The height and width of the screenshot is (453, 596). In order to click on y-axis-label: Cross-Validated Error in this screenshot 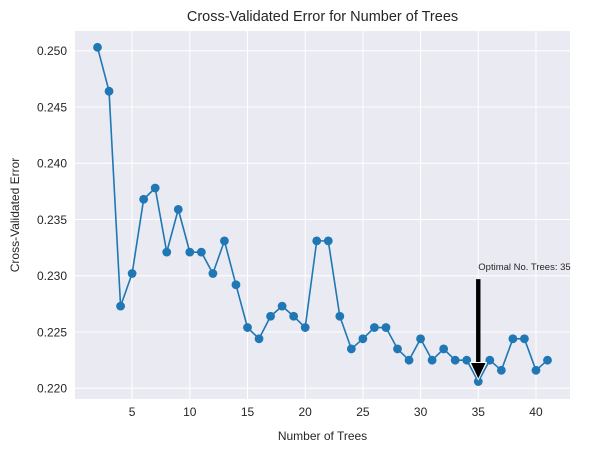, I will do `click(15, 215)`.